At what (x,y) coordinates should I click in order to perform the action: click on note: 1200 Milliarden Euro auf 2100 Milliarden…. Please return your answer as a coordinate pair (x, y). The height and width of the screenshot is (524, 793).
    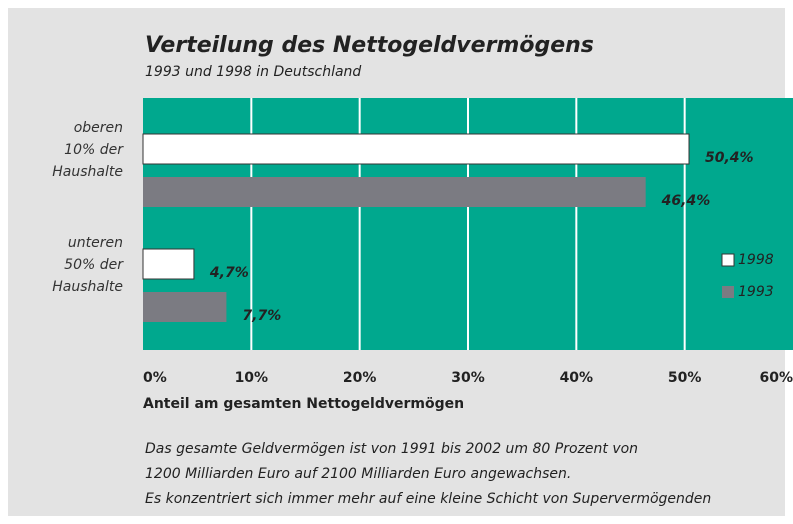
    Looking at the image, I should click on (358, 474).